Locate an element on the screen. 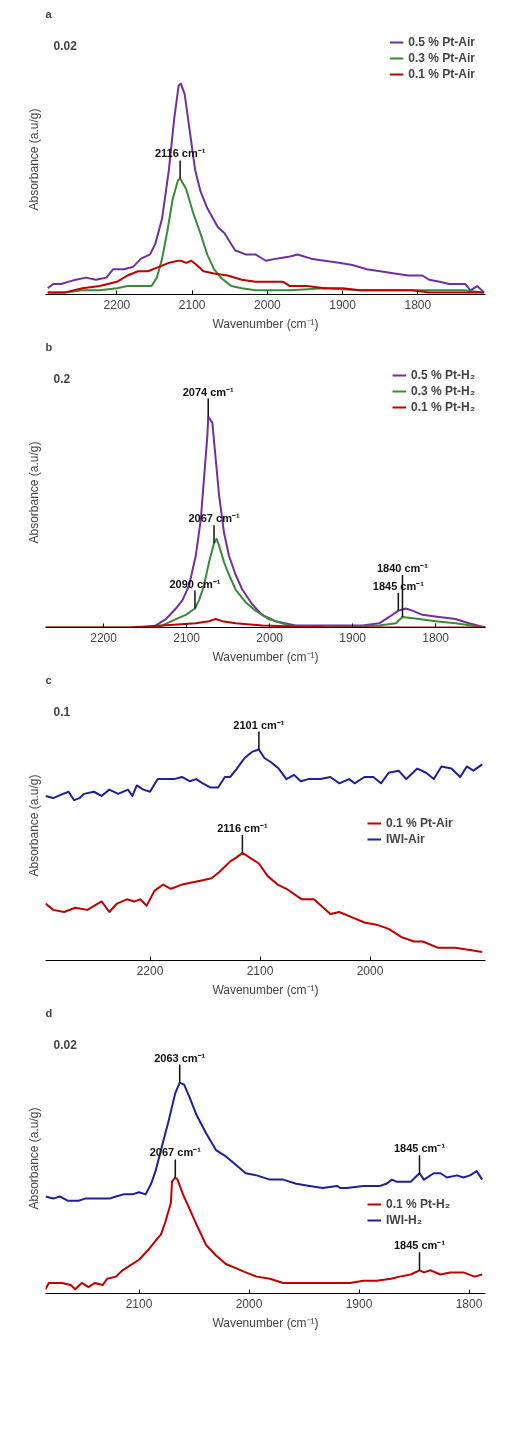 This screenshot has width=506, height=1429. annotation: 2116 cm⁻¹ is located at coordinates (242, 827).